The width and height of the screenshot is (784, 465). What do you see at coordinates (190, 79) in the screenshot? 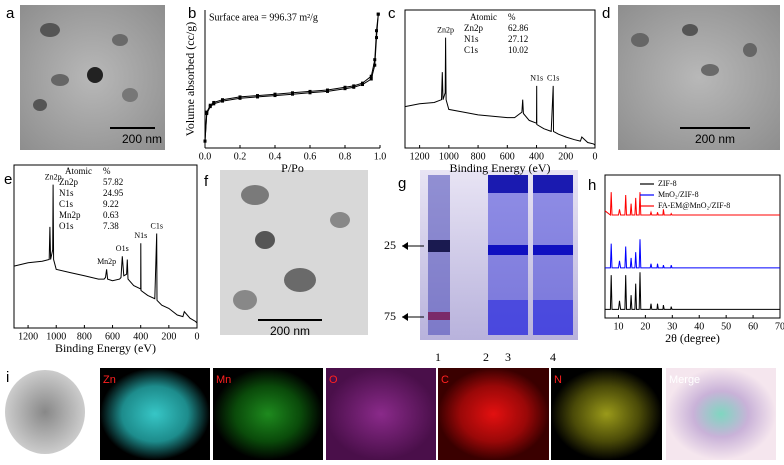
I see `y-axis-title: Volume absorbed (cc/g)` at bounding box center [190, 79].